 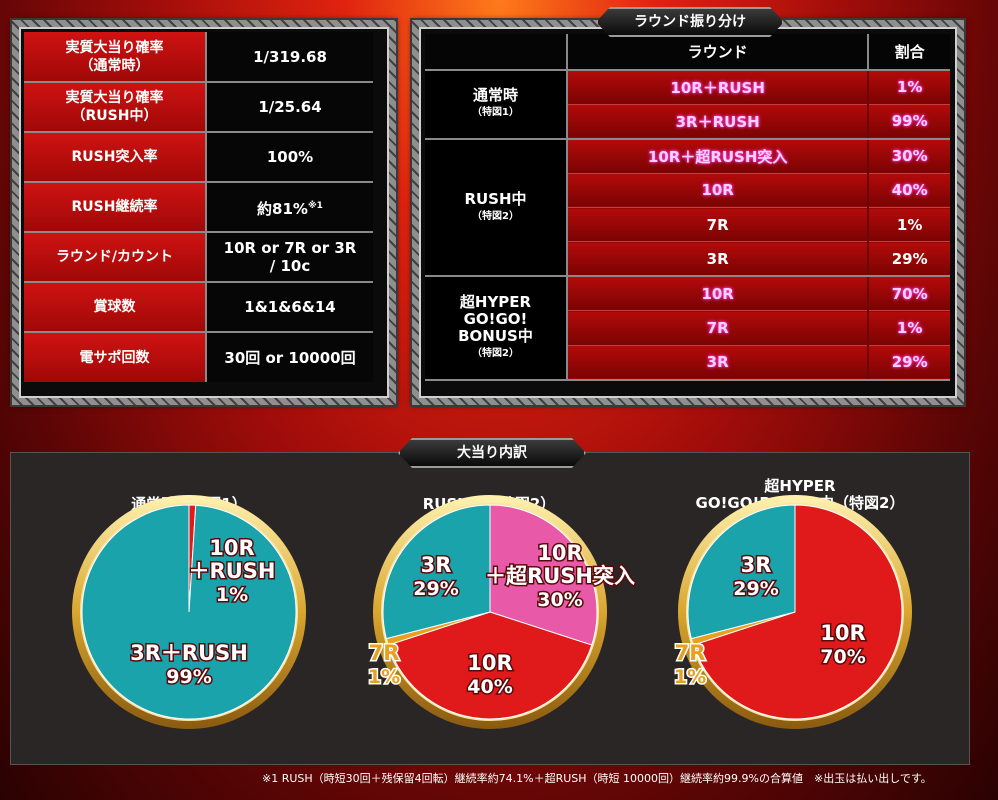 What do you see at coordinates (115, 157) in the screenshot?
I see `spec-label: RUSH突入率` at bounding box center [115, 157].